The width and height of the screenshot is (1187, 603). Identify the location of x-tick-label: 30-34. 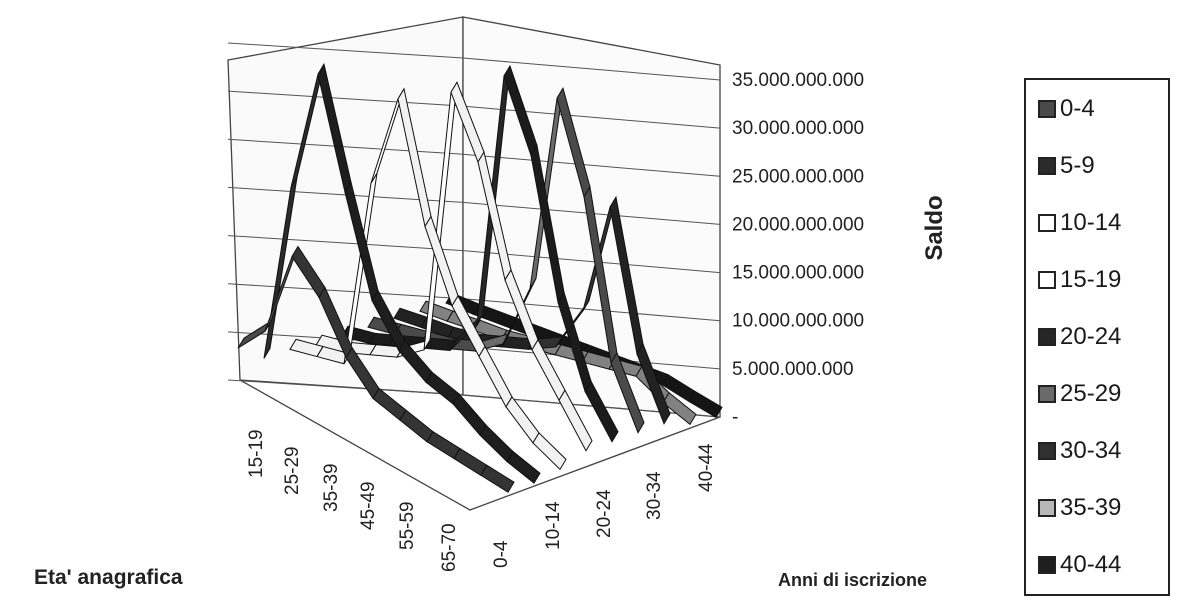
(654, 495).